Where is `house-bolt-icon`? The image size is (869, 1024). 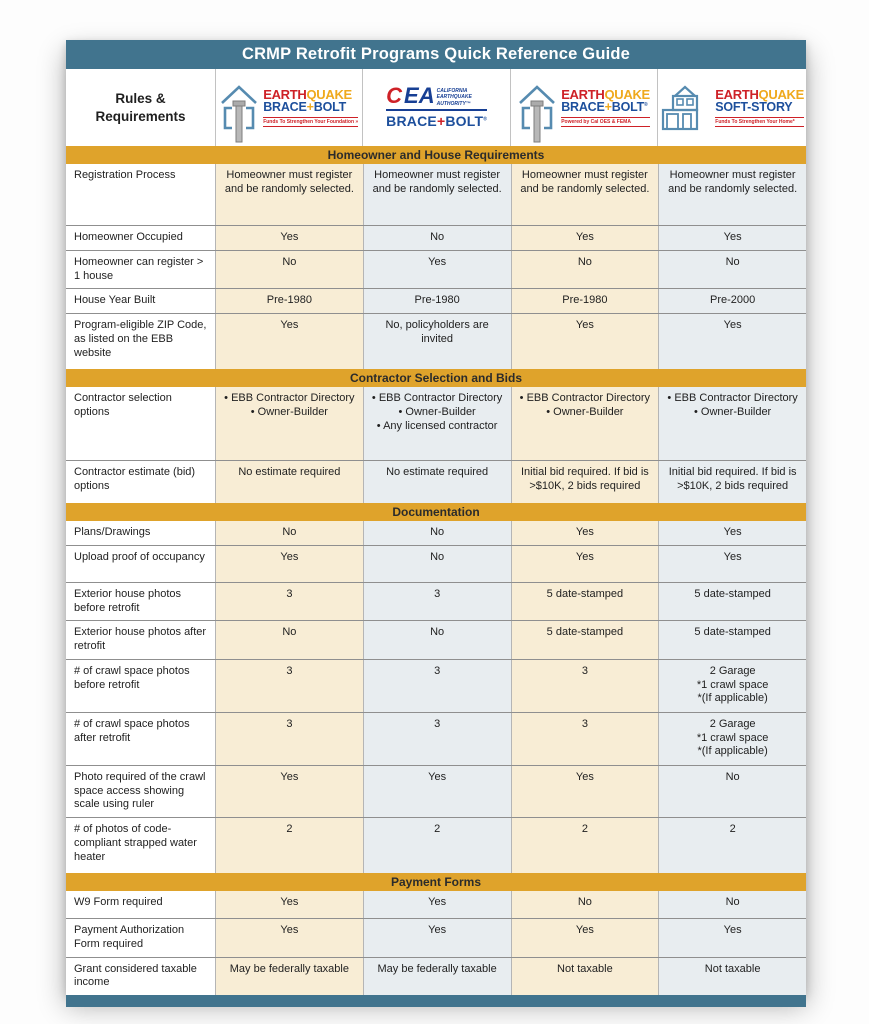 house-bolt-icon is located at coordinates (537, 113).